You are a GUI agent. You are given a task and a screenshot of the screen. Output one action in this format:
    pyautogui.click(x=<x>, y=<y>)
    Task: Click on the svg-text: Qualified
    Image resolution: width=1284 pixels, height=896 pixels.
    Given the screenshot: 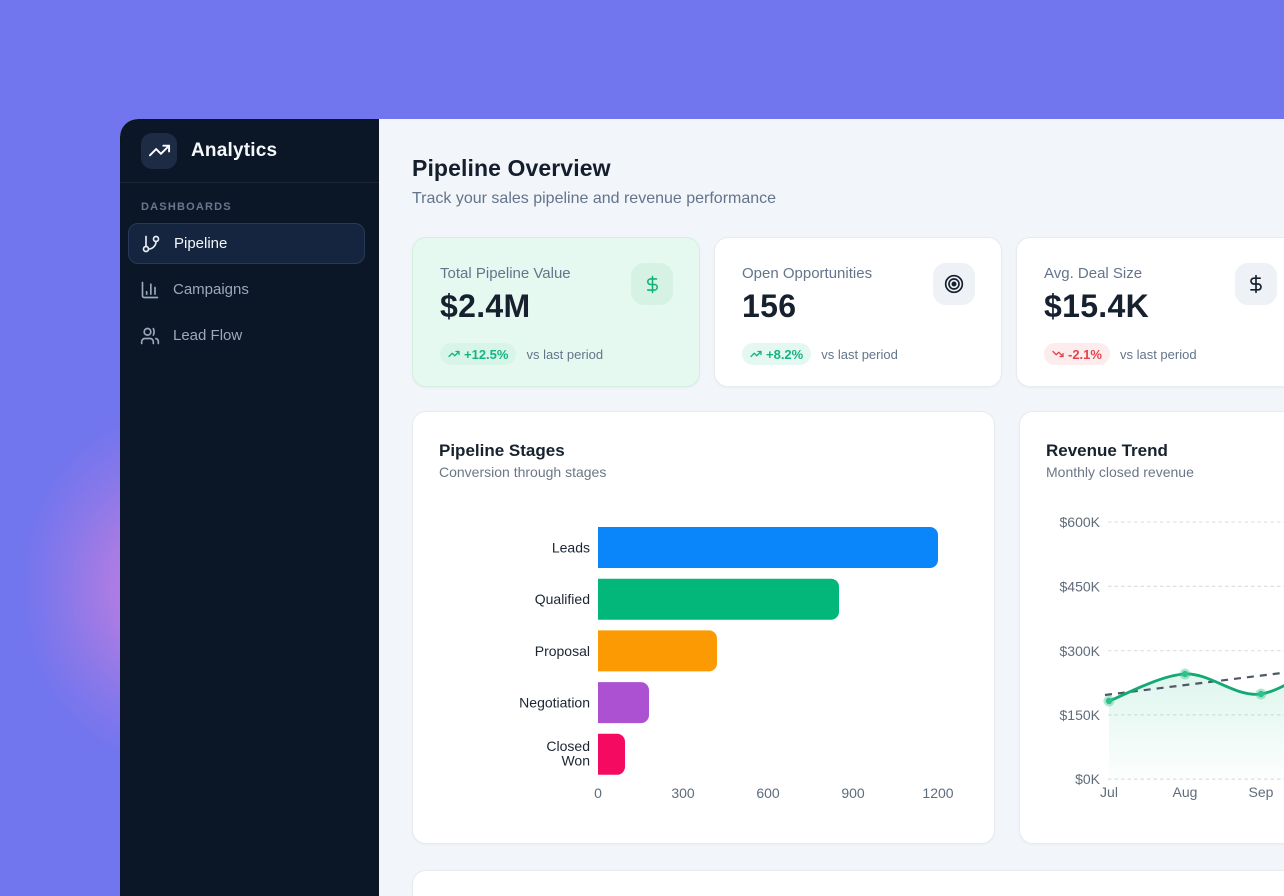 What is the action you would take?
    pyautogui.click(x=562, y=599)
    